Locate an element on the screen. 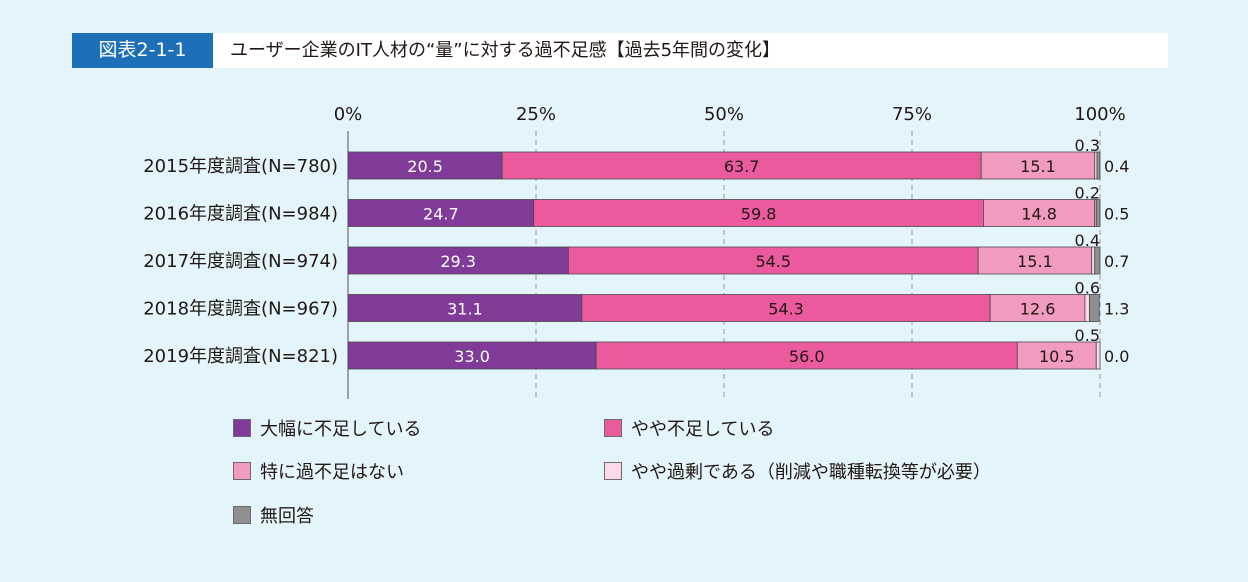 The width and height of the screenshot is (1248, 582). figure-number-tag: 図表2-1-1 is located at coordinates (142, 50).